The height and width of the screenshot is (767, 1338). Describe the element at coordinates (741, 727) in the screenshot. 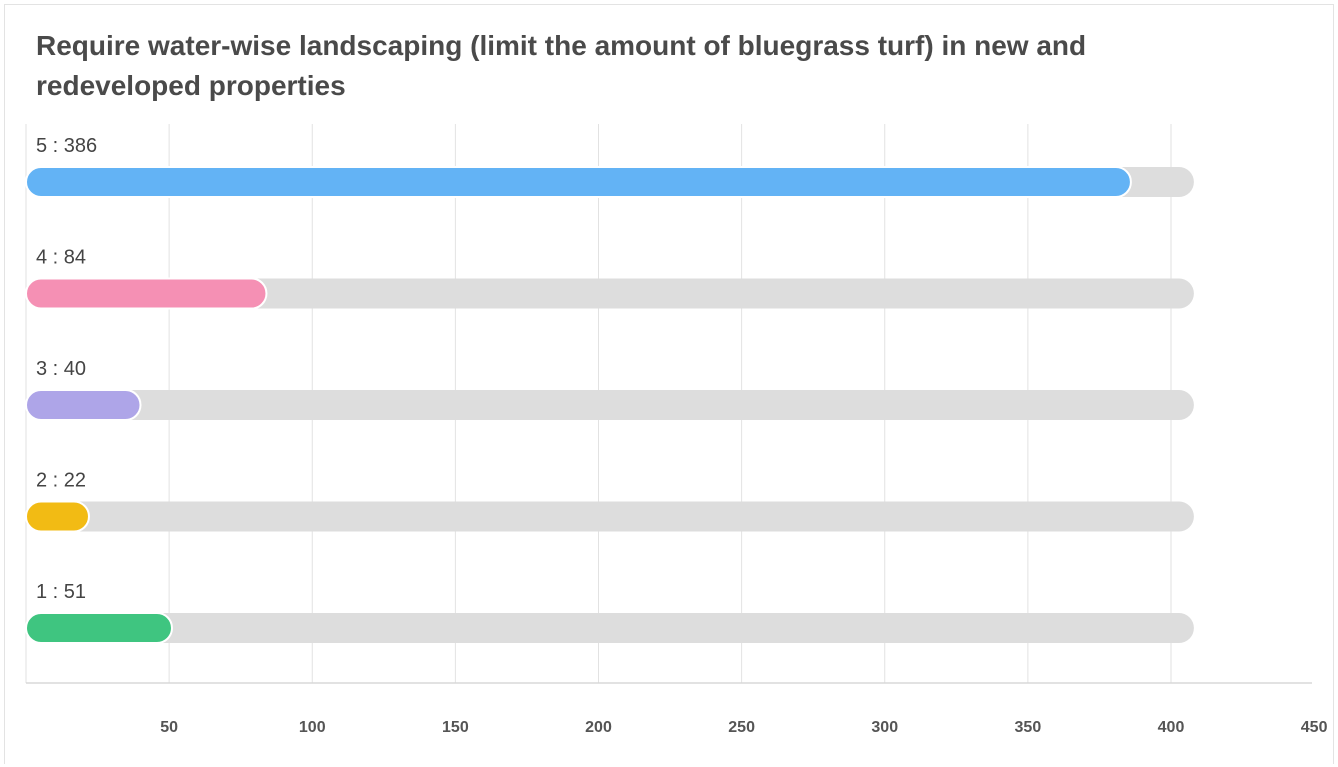

I see `x-tick-label: 250` at that location.